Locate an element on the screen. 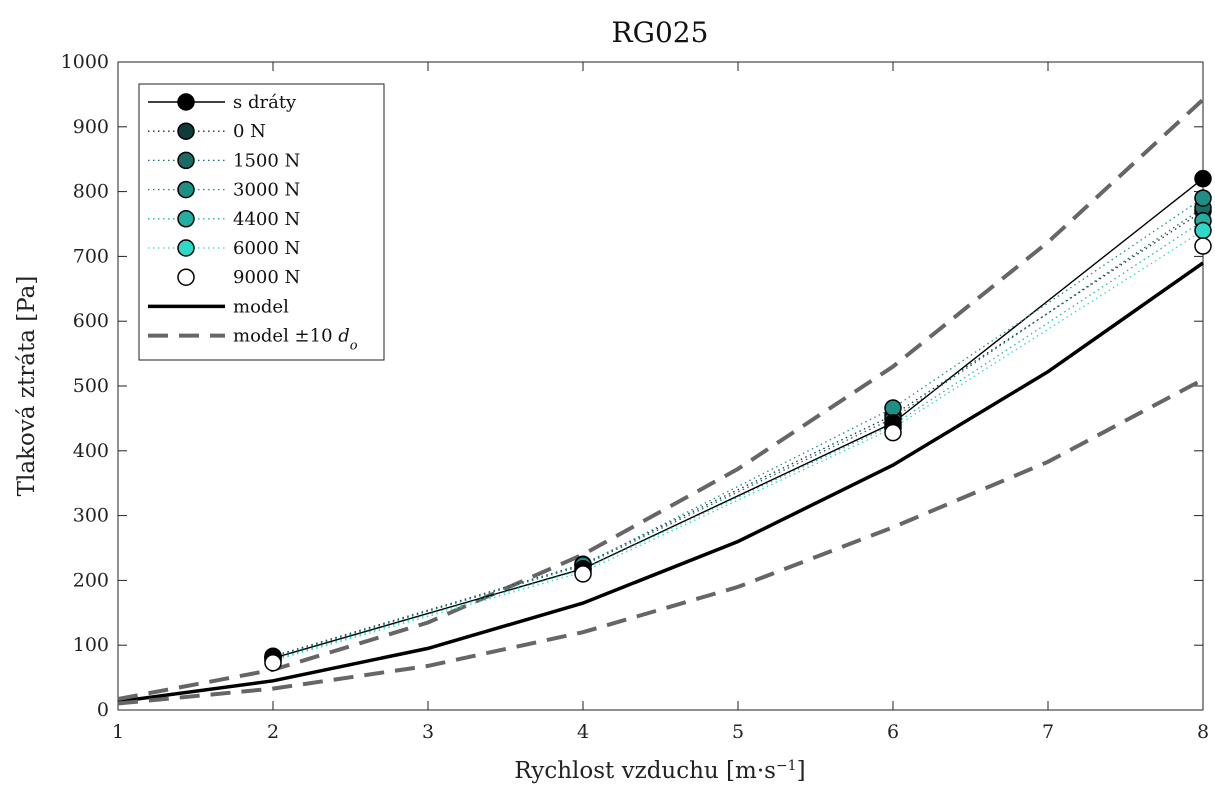  legend-label-subscript: o is located at coordinates (354, 345).